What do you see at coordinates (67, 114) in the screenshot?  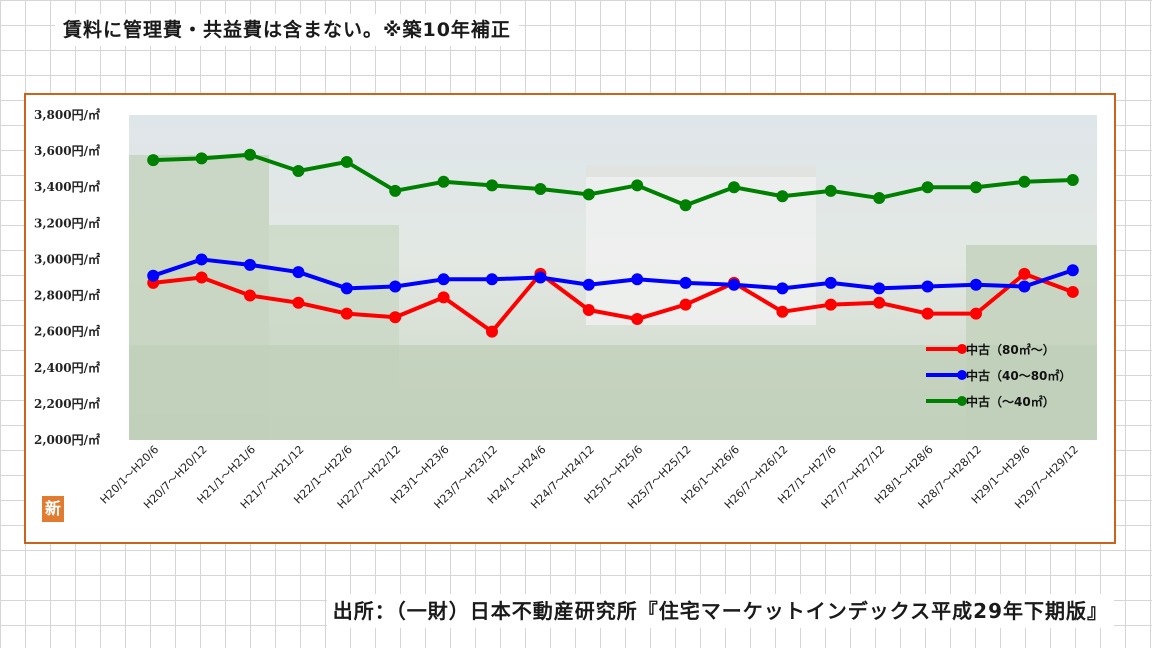 I see `y-tick-label: 3,800円/㎡` at bounding box center [67, 114].